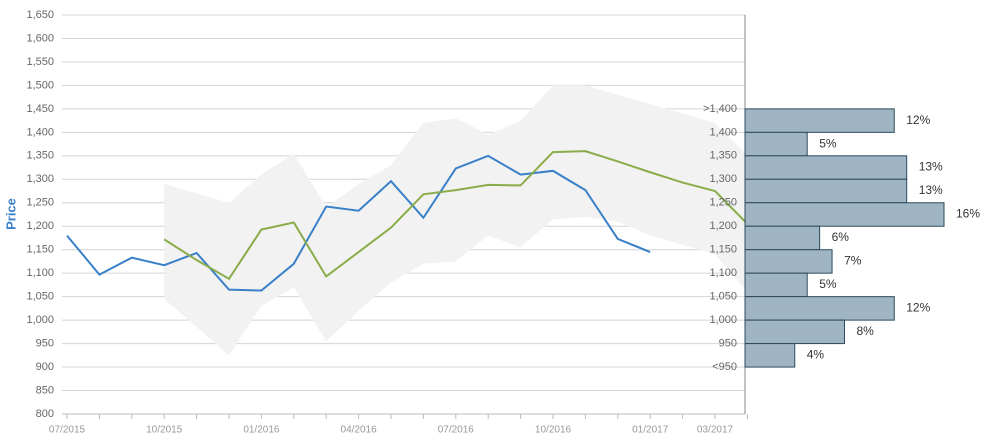 The image size is (988, 440). I want to click on bar-label: 4%, so click(816, 354).